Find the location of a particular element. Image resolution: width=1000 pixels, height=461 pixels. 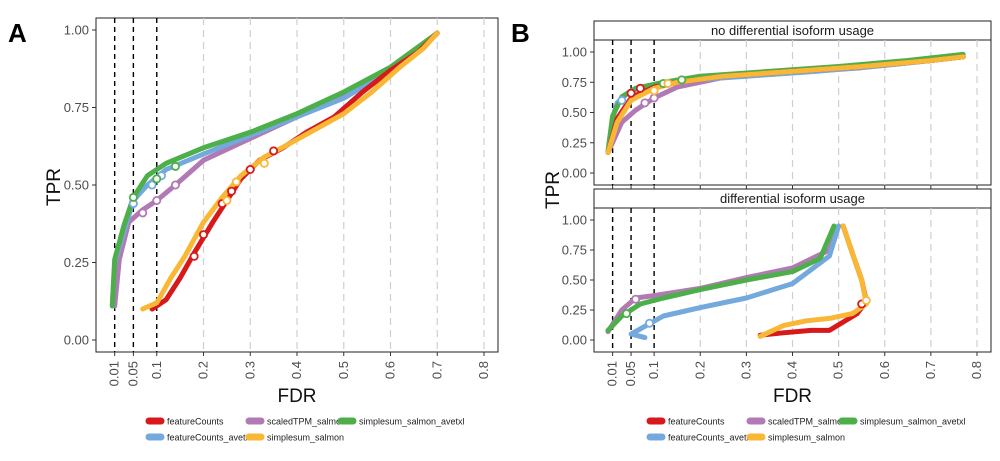

panel-letter-a: A is located at coordinates (17, 33).